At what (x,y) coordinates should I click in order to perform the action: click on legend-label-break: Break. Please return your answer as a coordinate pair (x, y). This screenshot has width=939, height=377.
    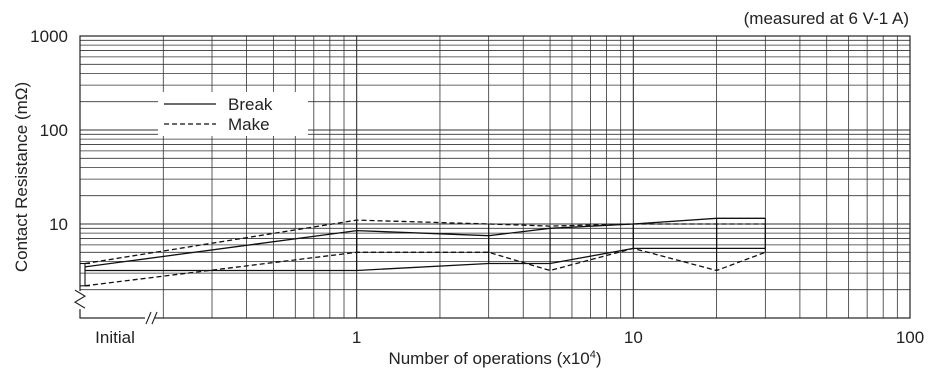
    Looking at the image, I should click on (250, 104).